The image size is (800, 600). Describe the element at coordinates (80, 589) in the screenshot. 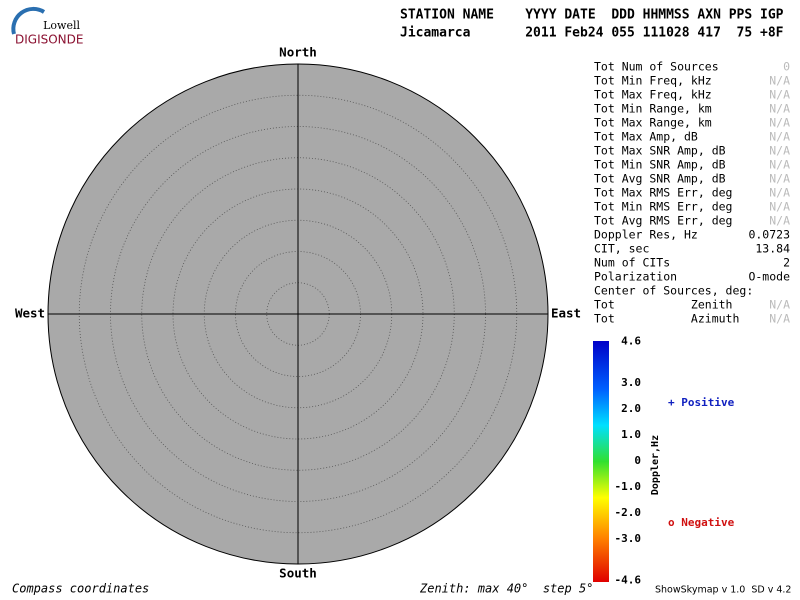

I see `footer-left: Compass coordinates` at that location.